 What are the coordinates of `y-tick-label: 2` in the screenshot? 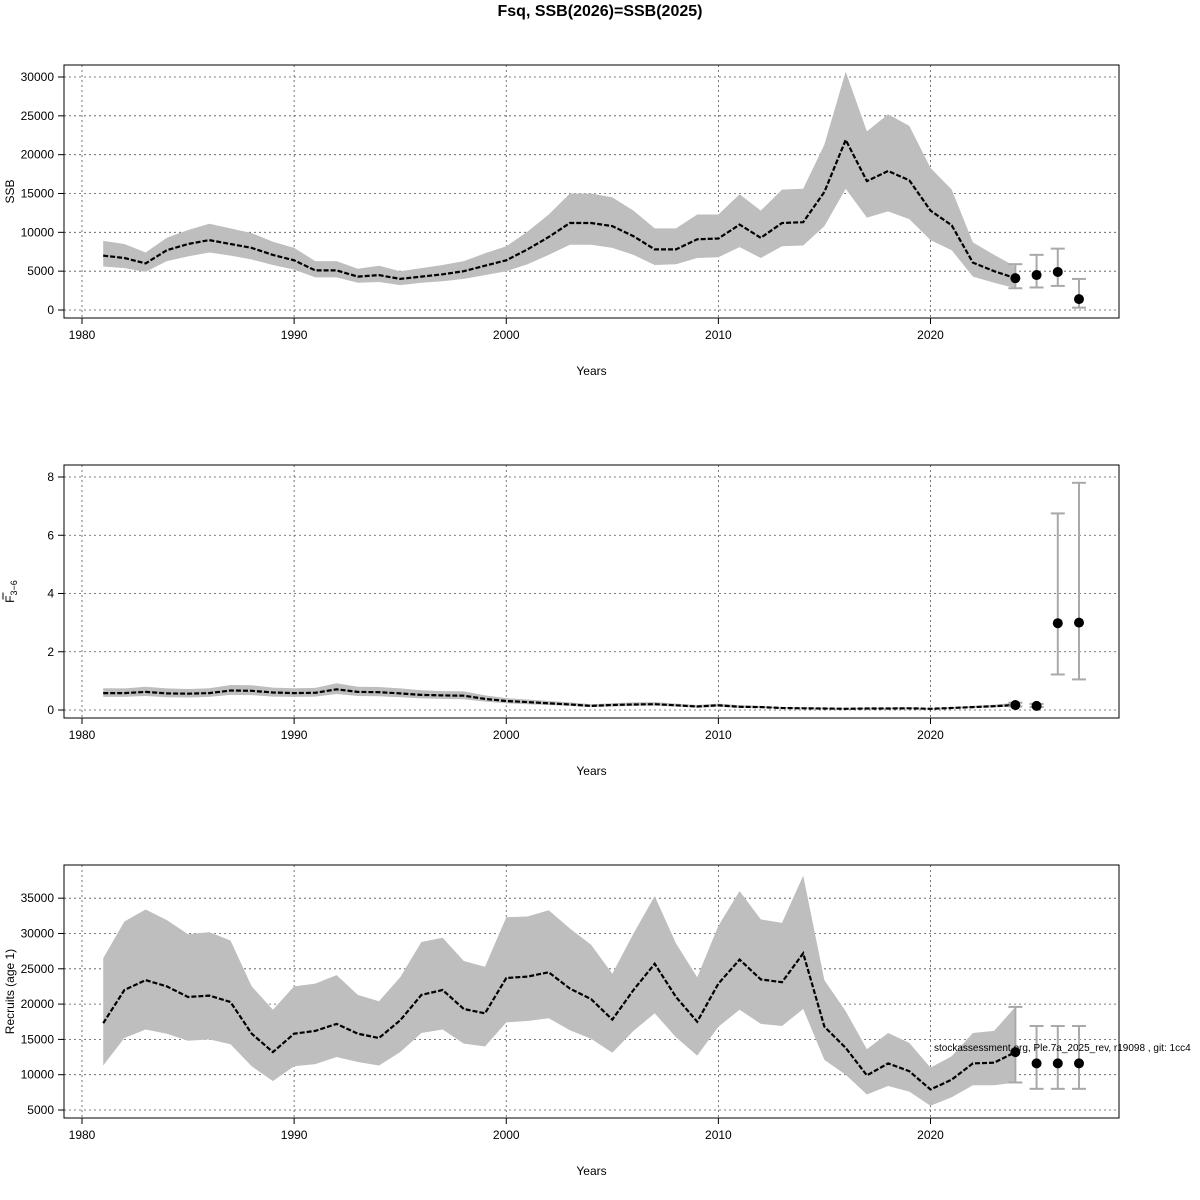 It's located at (50, 652).